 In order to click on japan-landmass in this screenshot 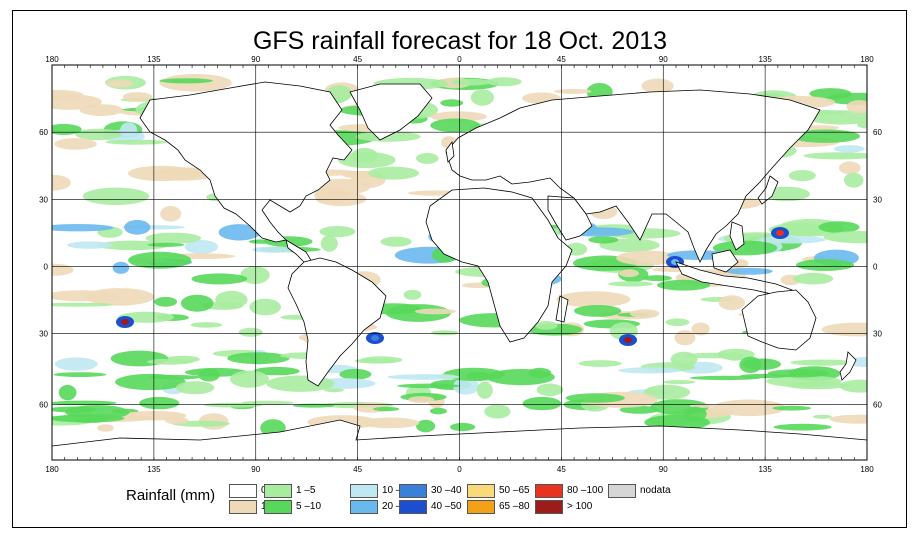, I will do `click(768, 190)`.